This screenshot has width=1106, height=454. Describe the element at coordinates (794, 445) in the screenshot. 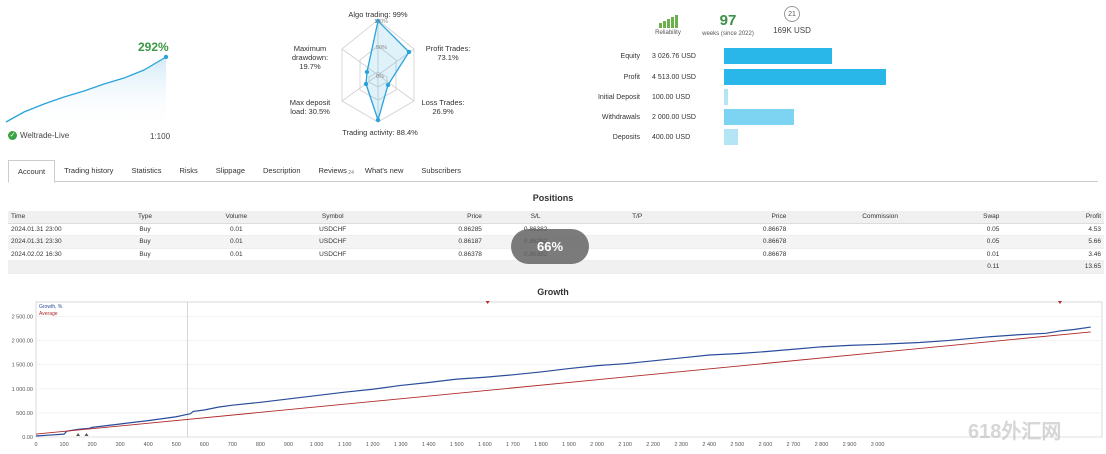

I see `x-tick-label: 2 700` at that location.